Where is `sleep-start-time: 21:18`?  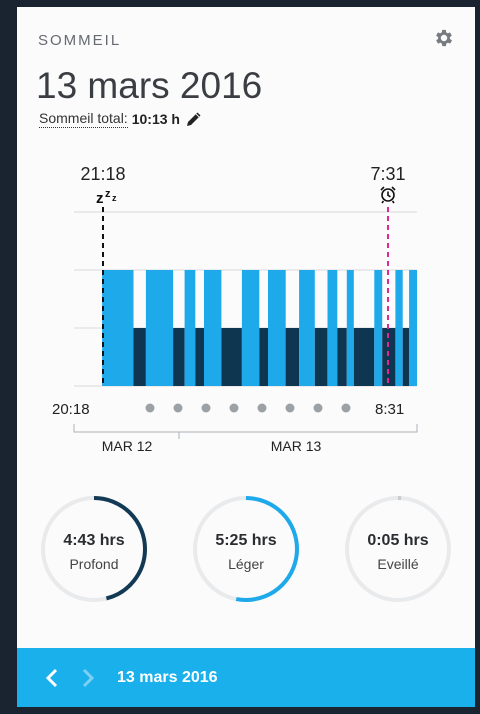
sleep-start-time: 21:18 is located at coordinates (102, 174).